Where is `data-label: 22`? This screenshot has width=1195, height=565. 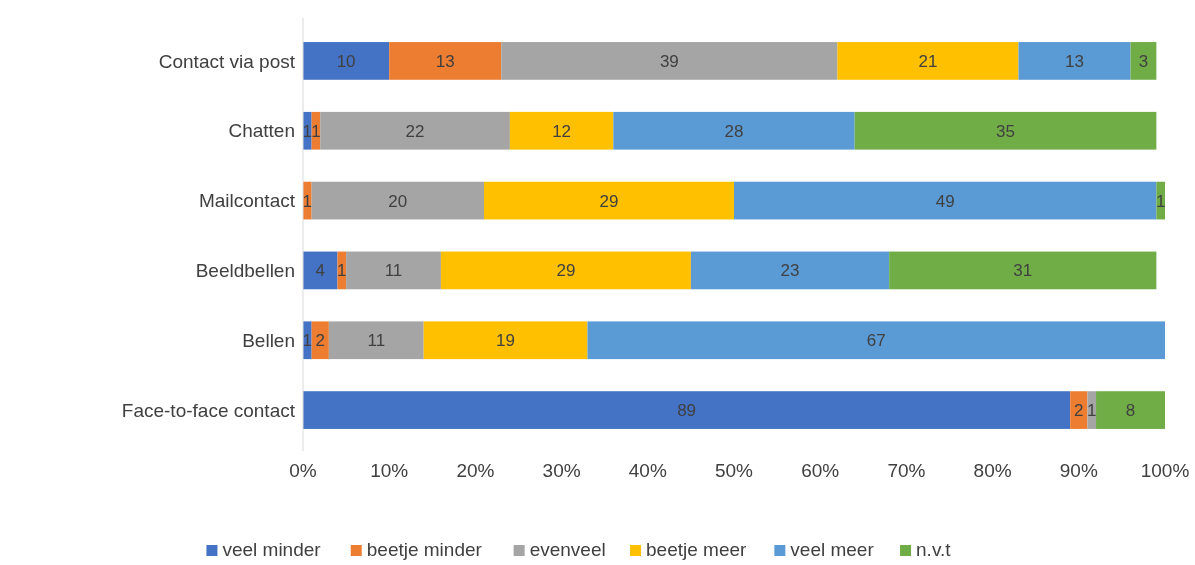
data-label: 22 is located at coordinates (415, 131).